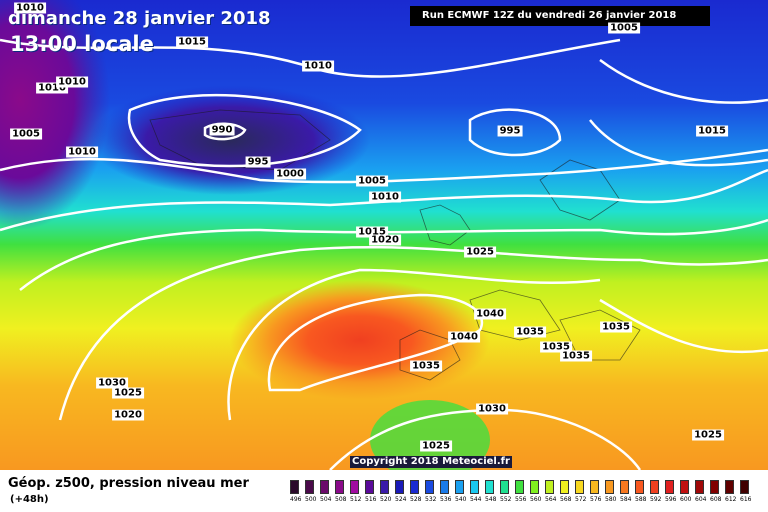 Image resolution: width=768 pixels, height=512 pixels. Describe the element at coordinates (746, 499) in the screenshot. I see `scale-label: 616` at that location.